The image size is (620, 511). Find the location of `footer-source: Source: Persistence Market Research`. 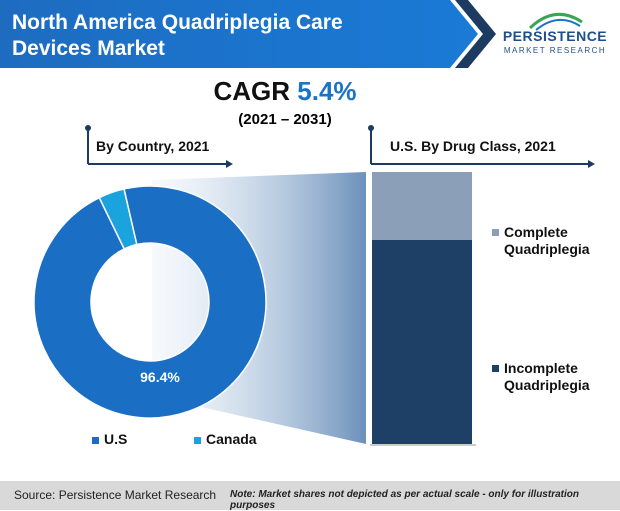

footer-source: Source: Persistence Market Research is located at coordinates (115, 495).